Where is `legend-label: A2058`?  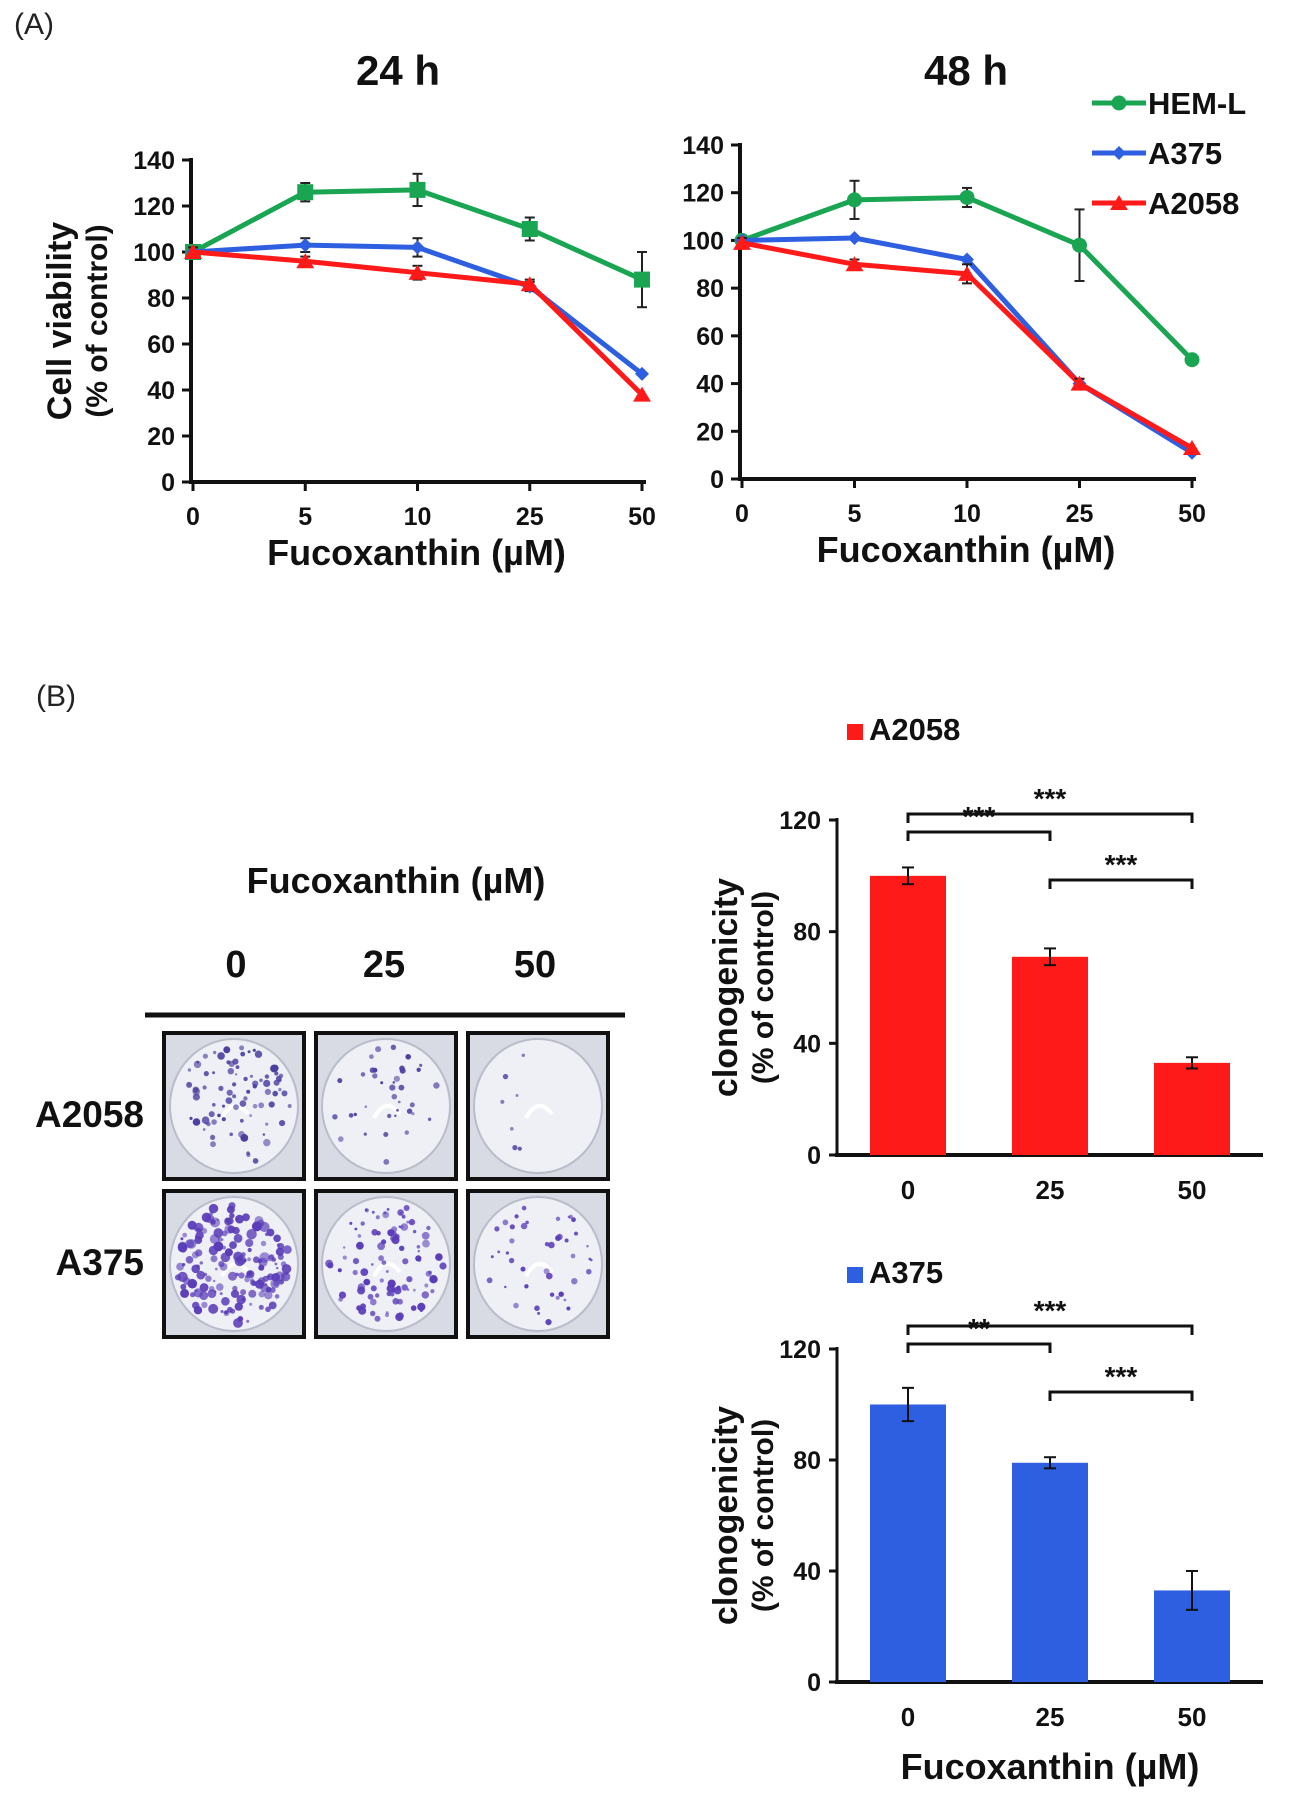
legend-label: A2058 is located at coordinates (1193, 203).